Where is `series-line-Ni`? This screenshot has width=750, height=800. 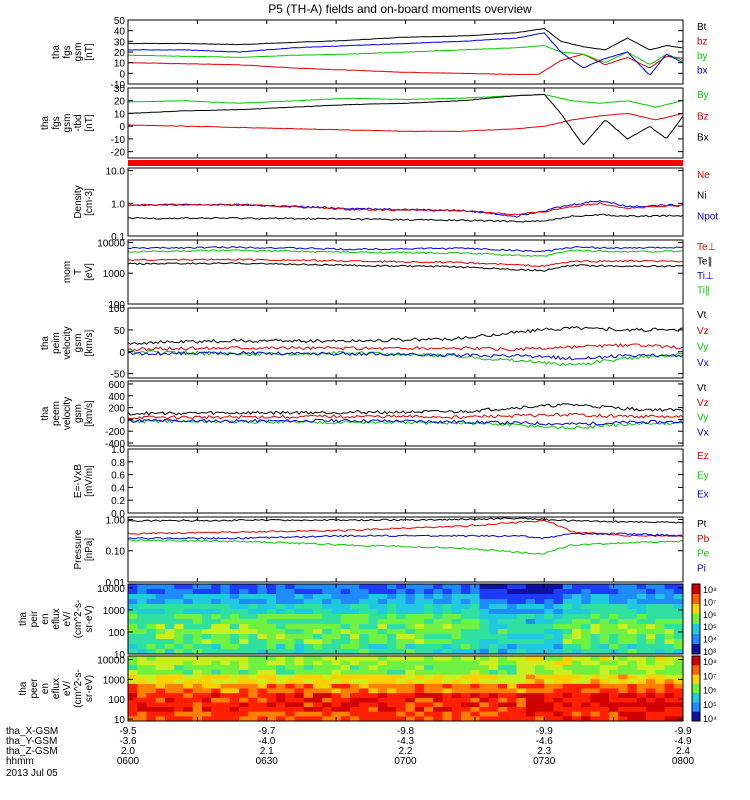 series-line-Ni is located at coordinates (405, 218).